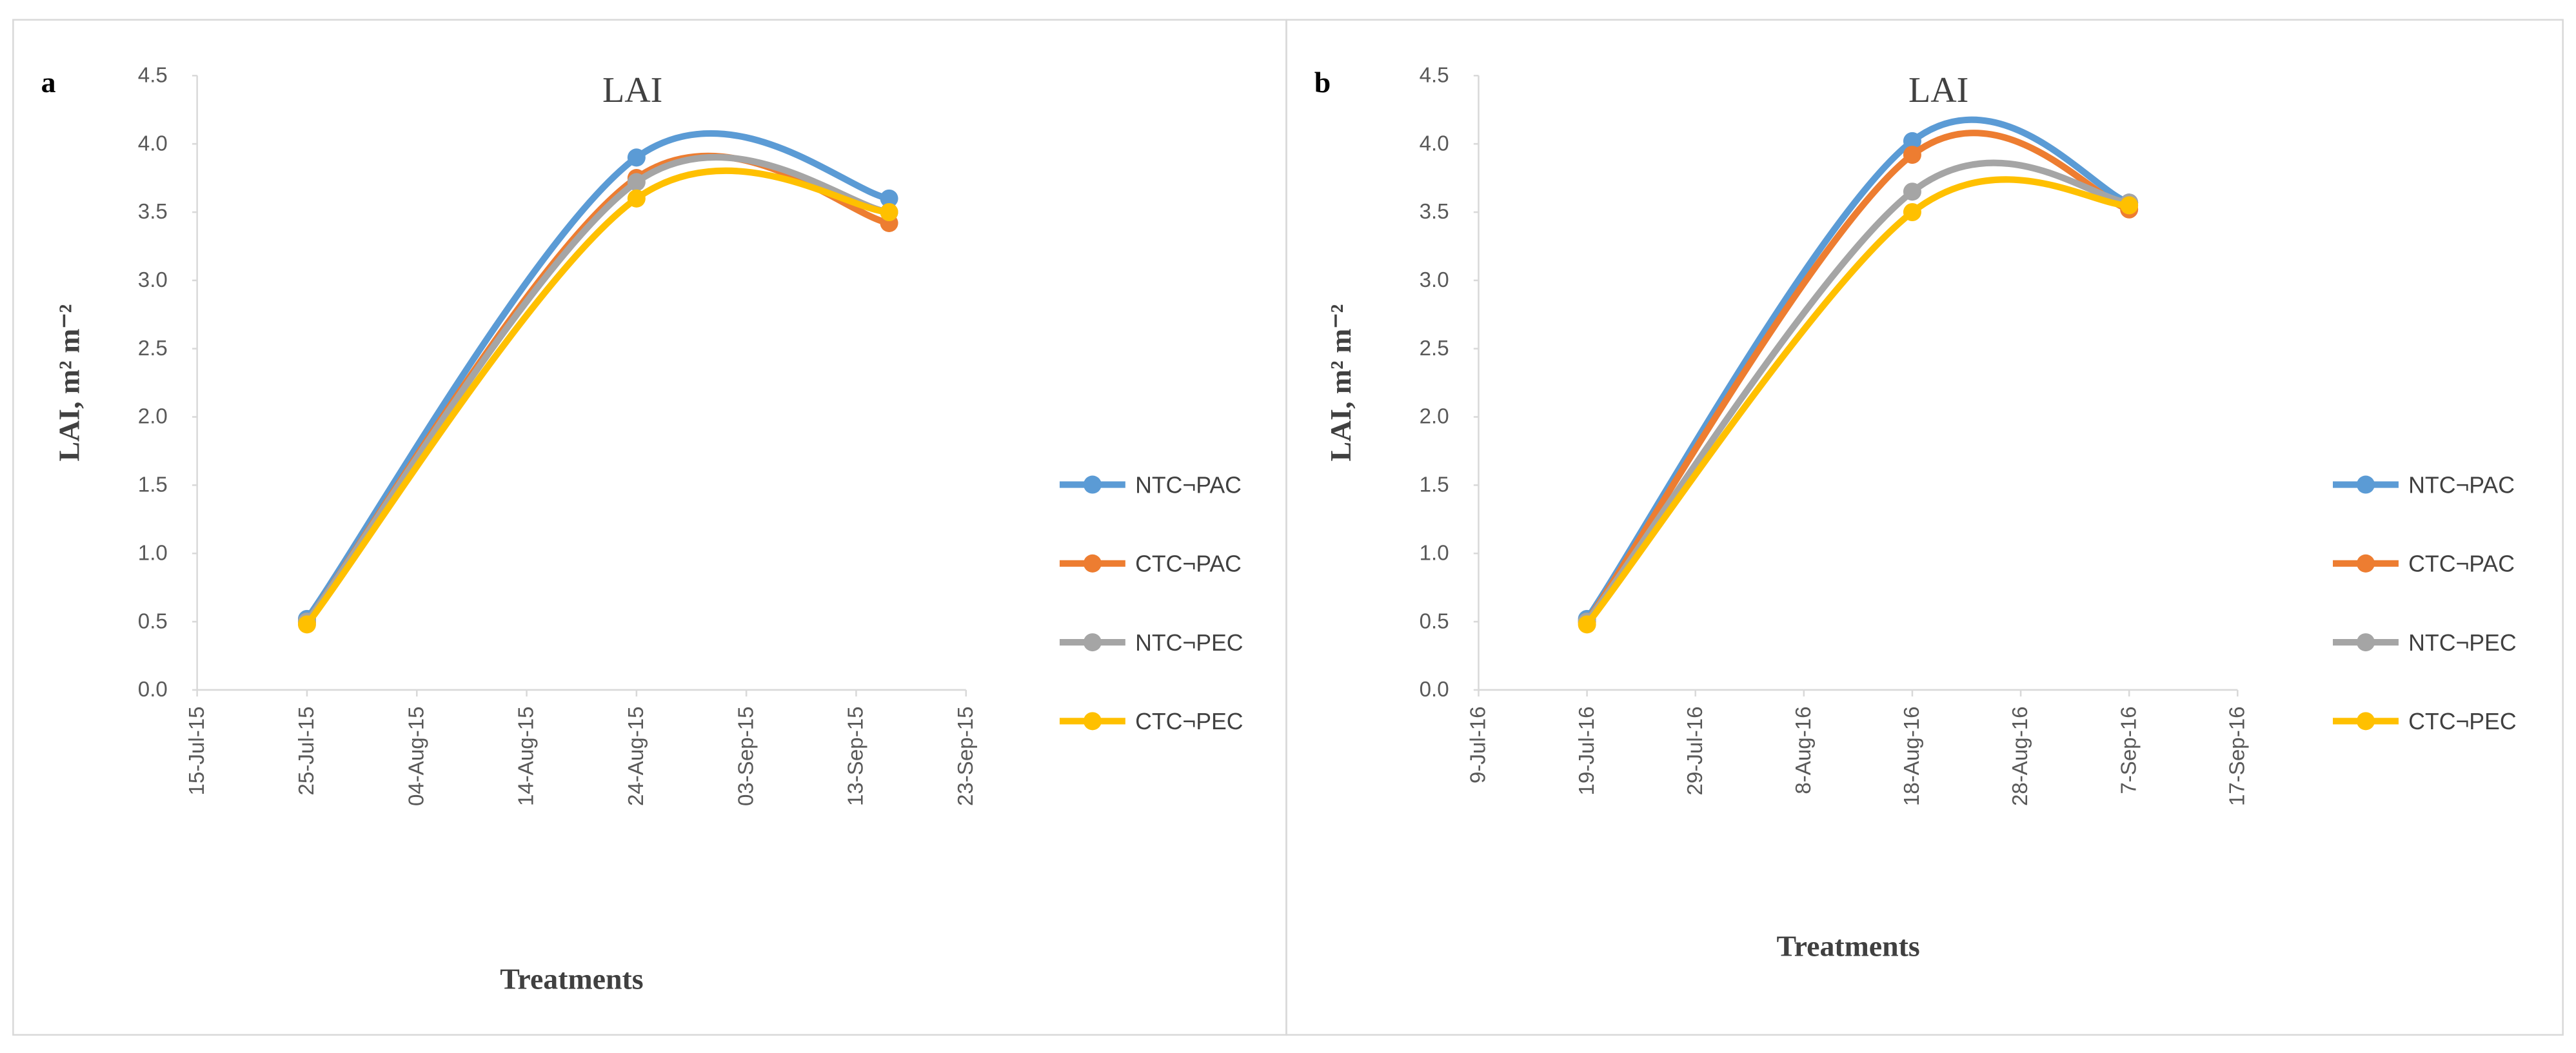 This screenshot has height=1053, width=2576. Describe the element at coordinates (197, 750) in the screenshot. I see `x-tick-label: 15-Jul-15` at that location.